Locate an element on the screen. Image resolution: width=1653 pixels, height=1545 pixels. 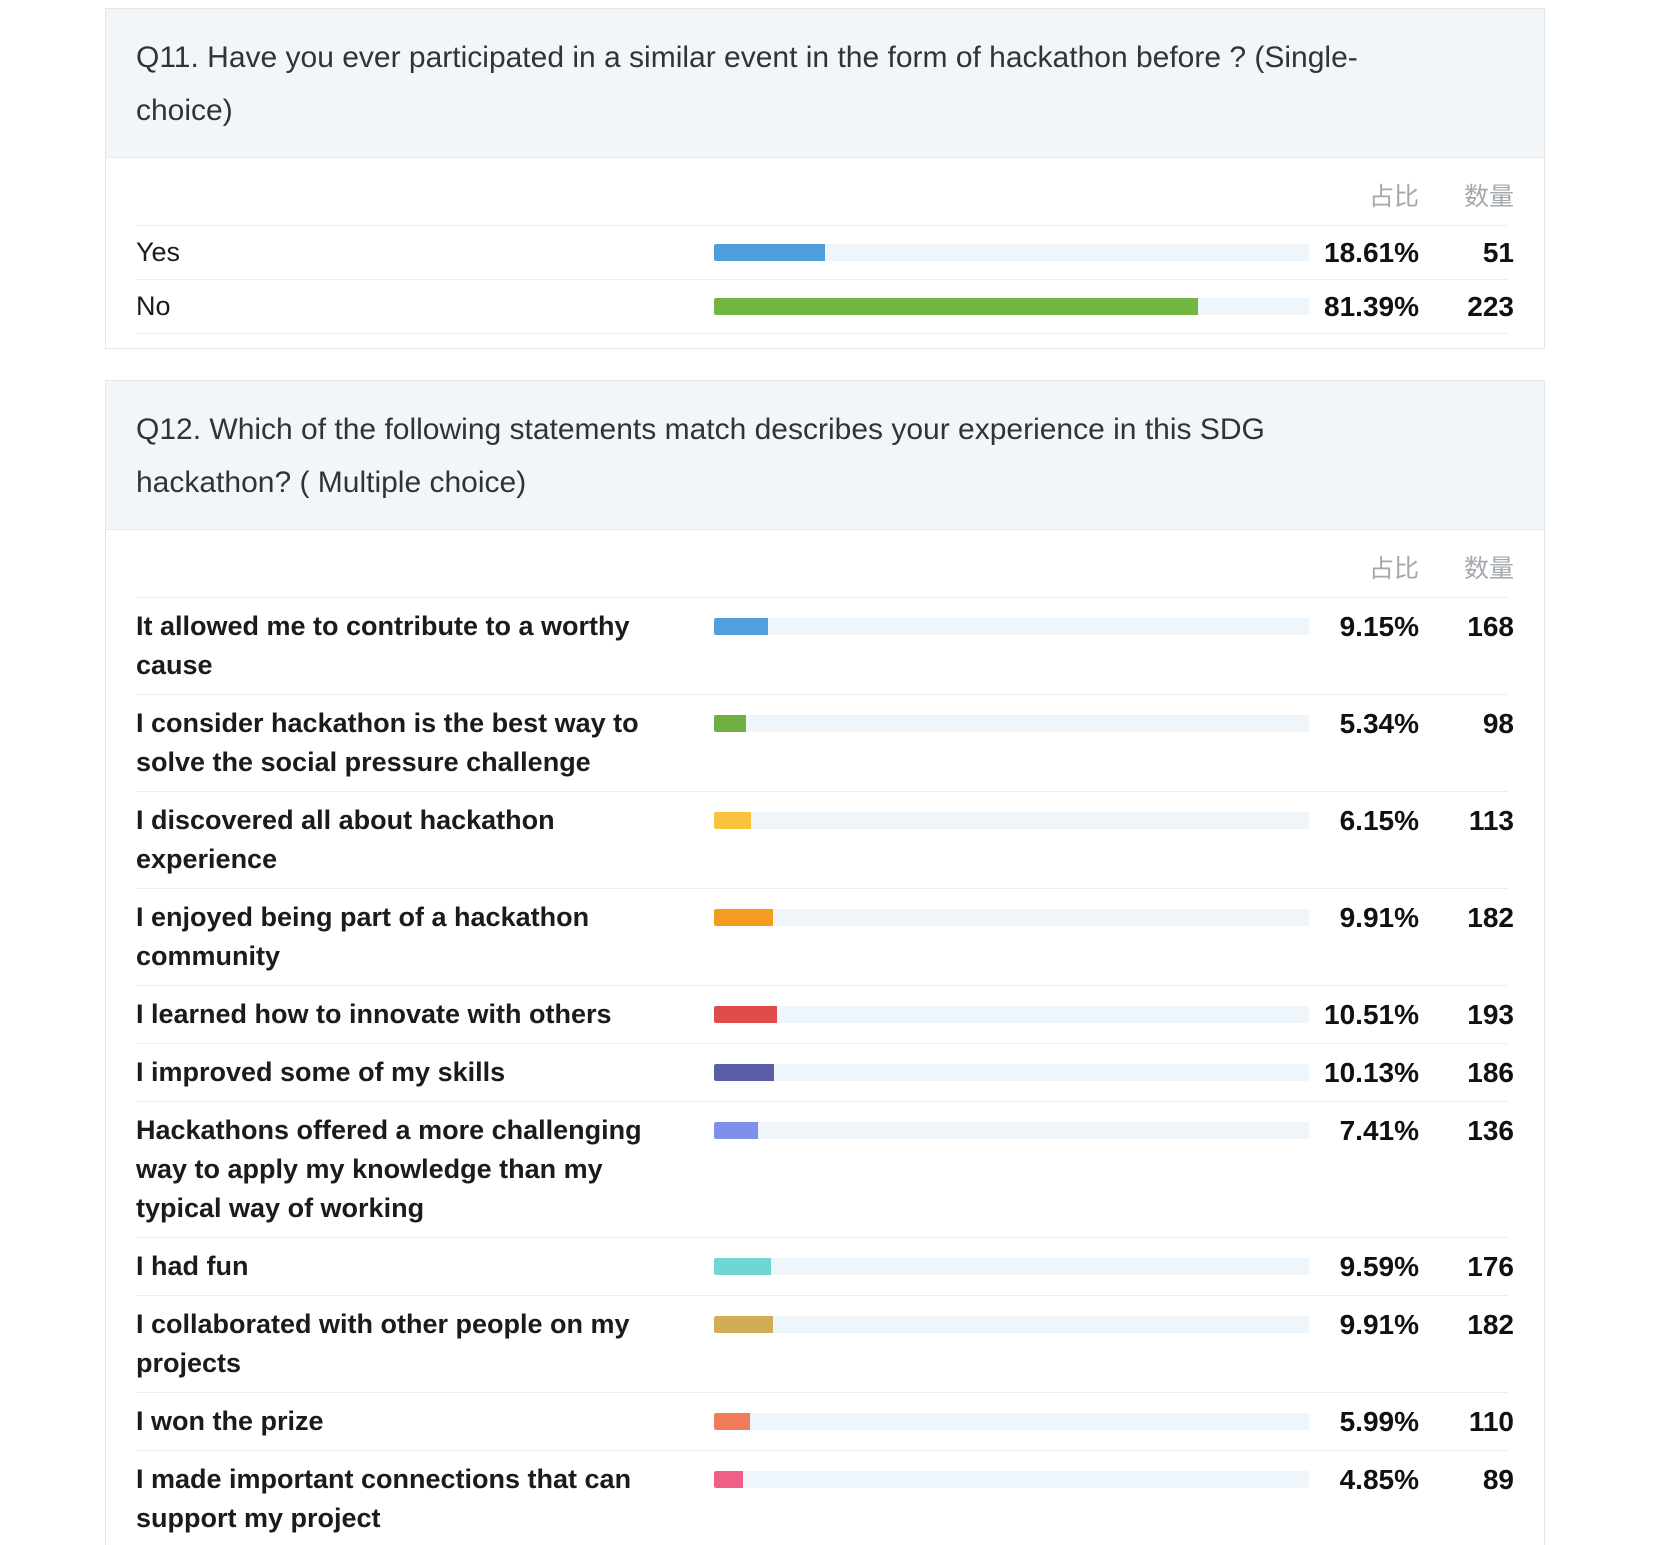
percent-value: 10.51% is located at coordinates (1371, 1014).